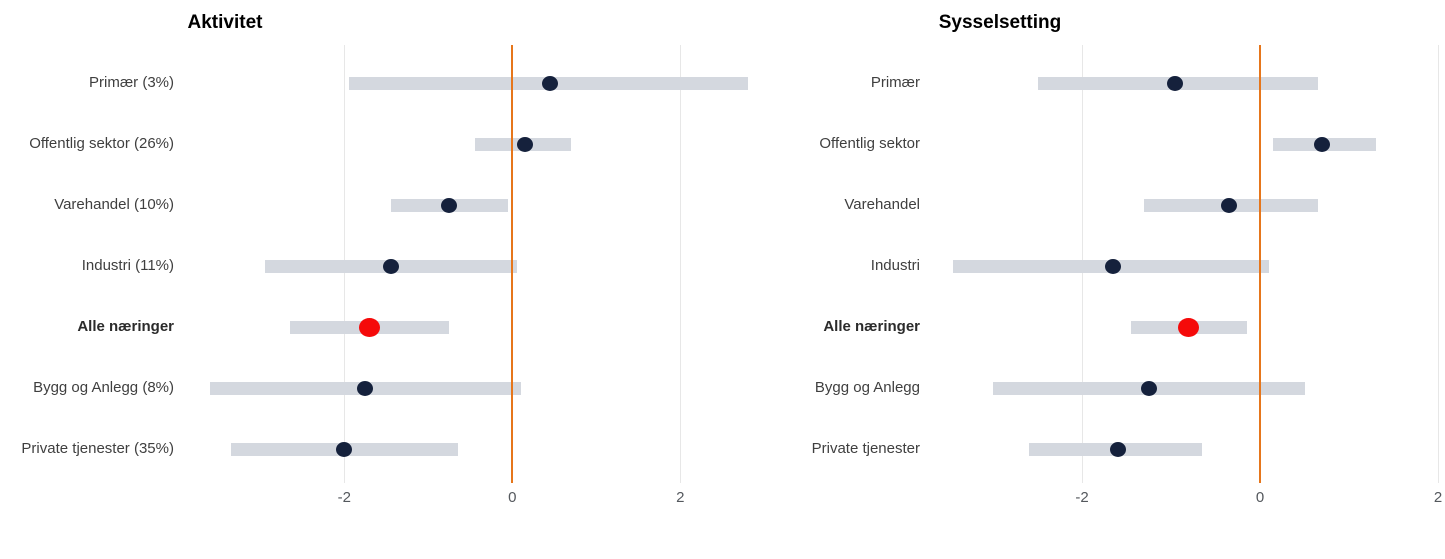  Describe the element at coordinates (131, 82) in the screenshot. I see `category-label: Primær (3%)` at that location.